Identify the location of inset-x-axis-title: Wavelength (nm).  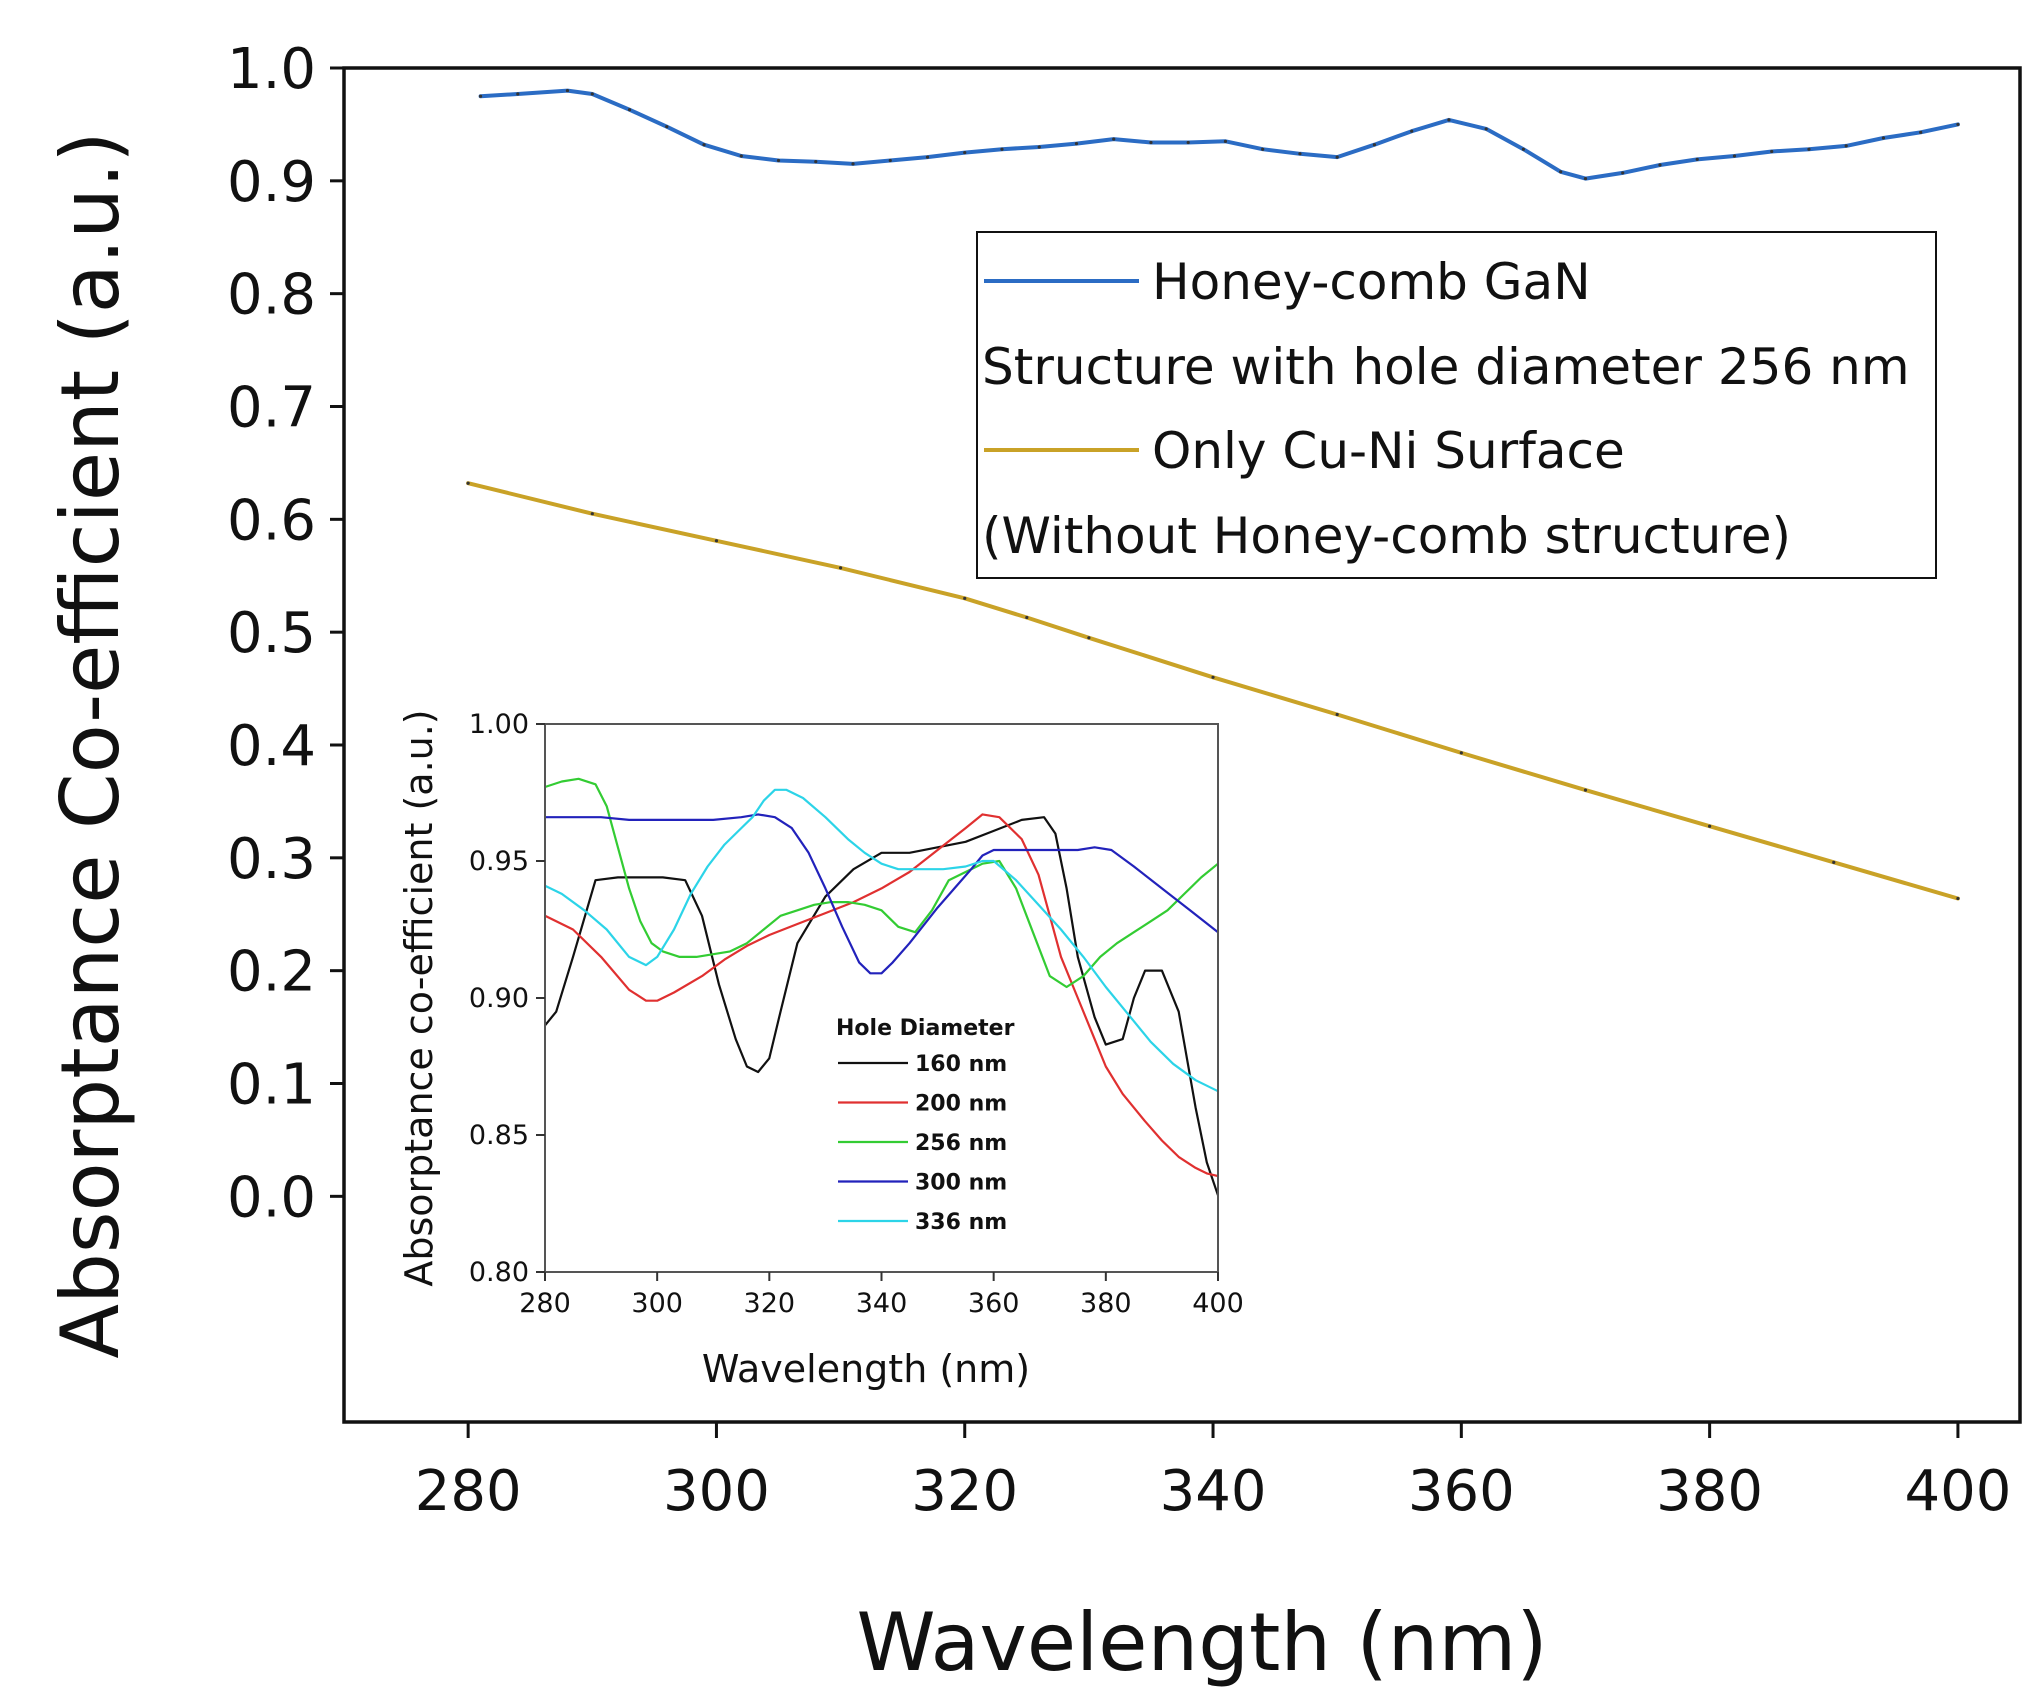
(866, 1369).